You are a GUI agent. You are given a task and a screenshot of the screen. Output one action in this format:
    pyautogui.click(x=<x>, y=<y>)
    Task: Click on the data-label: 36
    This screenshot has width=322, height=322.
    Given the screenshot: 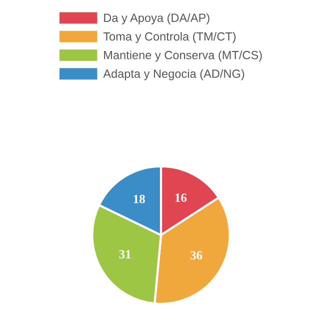 What is the action you would take?
    pyautogui.click(x=196, y=255)
    